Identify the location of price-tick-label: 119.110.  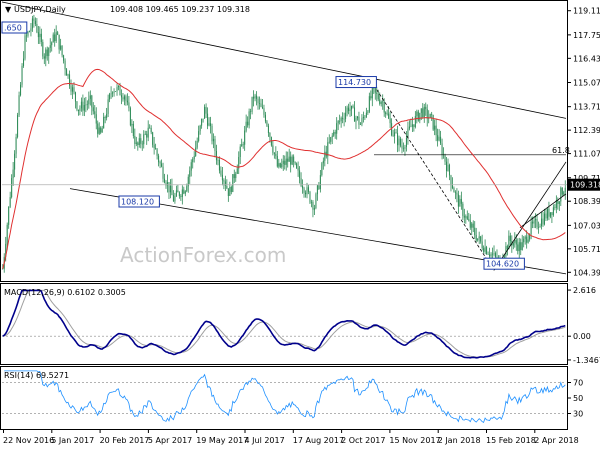
(586, 11).